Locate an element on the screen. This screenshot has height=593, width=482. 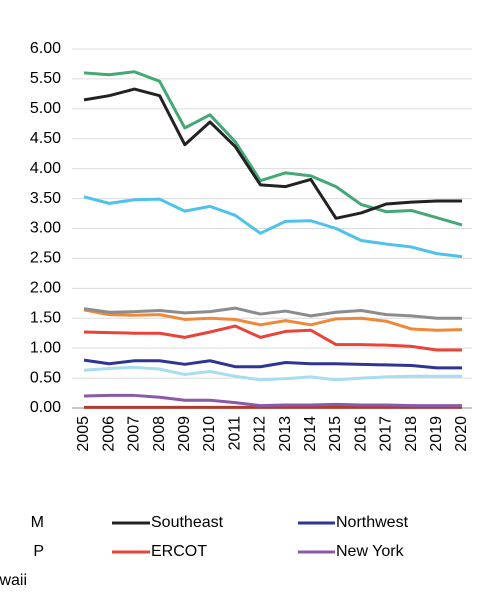
y-tick-label: 5.50 is located at coordinates (45, 78).